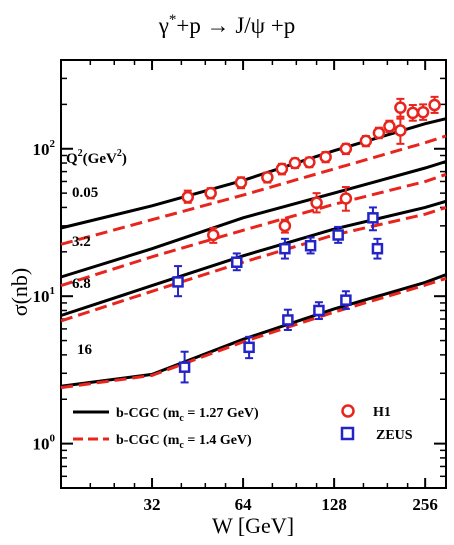 The height and width of the screenshot is (545, 454). Describe the element at coordinates (334, 504) in the screenshot. I see `x-tick-label: 128` at that location.